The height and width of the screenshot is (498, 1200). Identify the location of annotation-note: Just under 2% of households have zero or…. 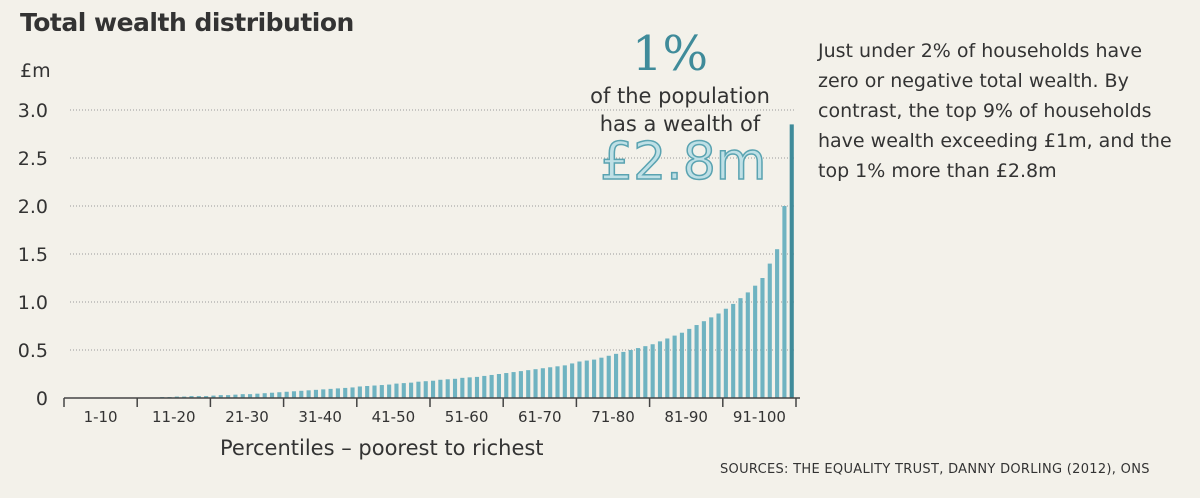
(995, 111).